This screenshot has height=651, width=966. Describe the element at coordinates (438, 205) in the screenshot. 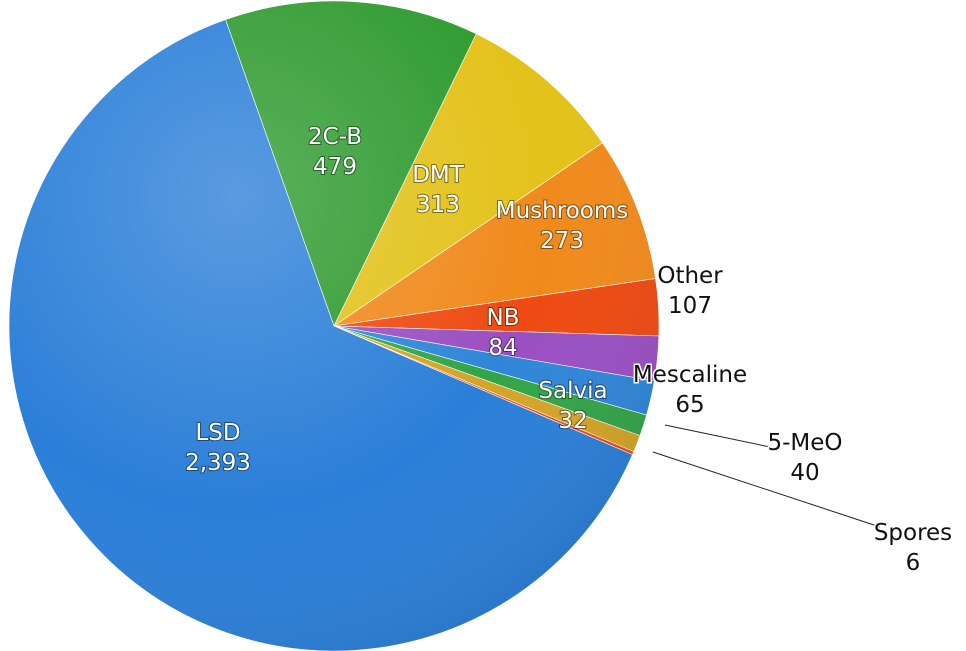

I see `slice-value-dmt: 313` at that location.